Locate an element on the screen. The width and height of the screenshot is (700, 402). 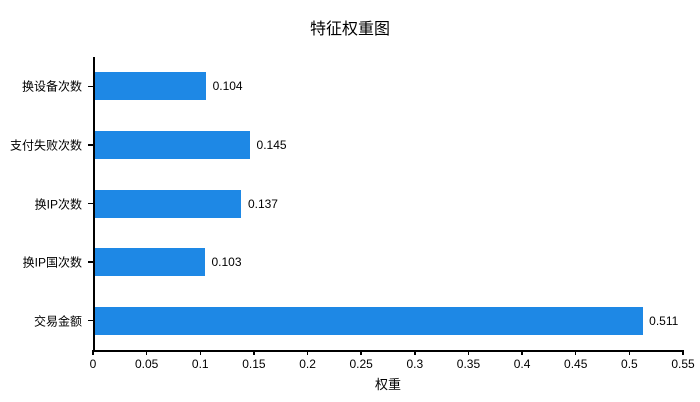
x-tick-label: 0.55 is located at coordinates (683, 364).